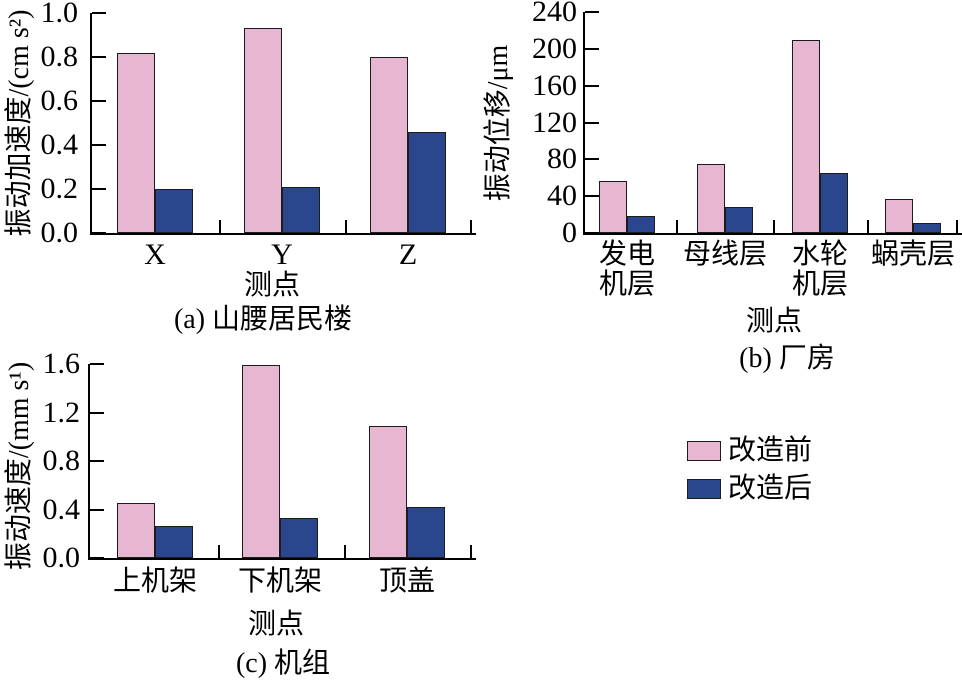 The width and height of the screenshot is (962, 685). I want to click on y-tick-label: 0.6, so click(59, 100).